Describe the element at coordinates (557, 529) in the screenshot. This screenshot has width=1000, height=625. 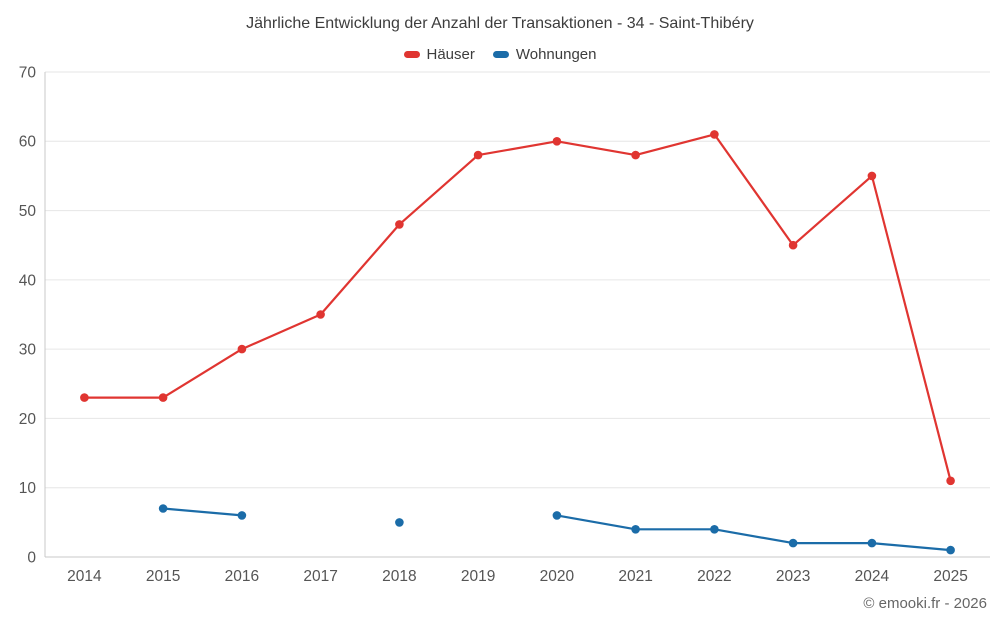
I see `series-line-Wohnungen` at that location.